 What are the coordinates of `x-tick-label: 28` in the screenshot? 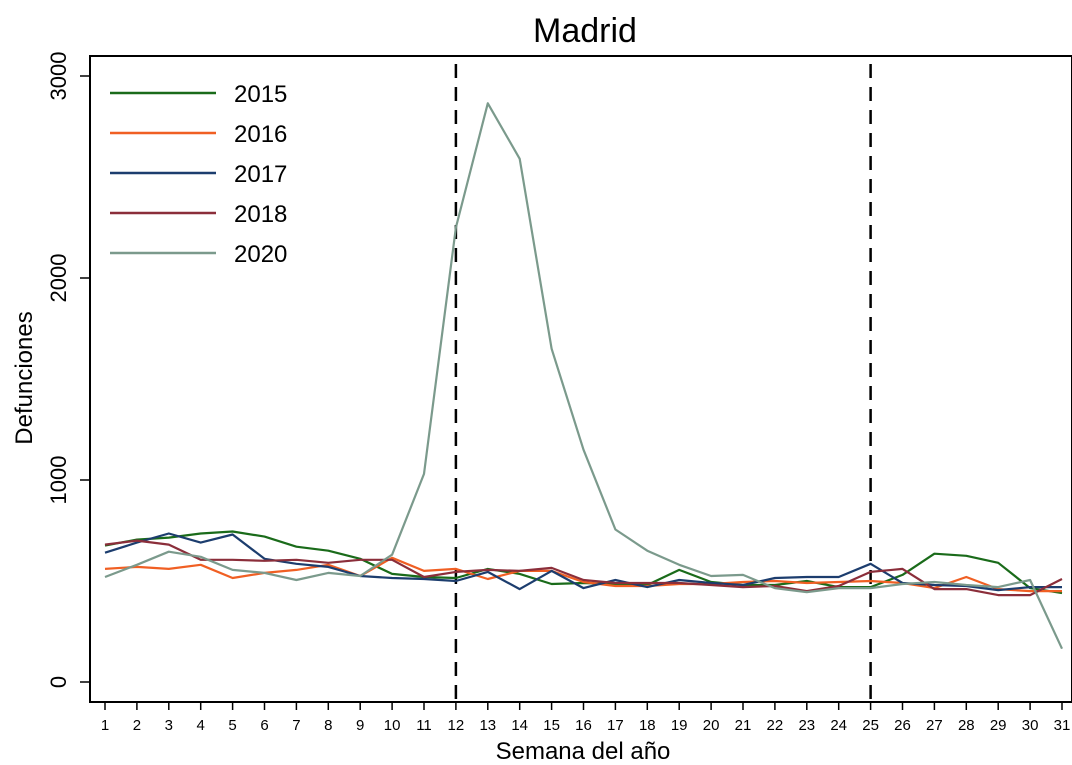 It's located at (966, 725).